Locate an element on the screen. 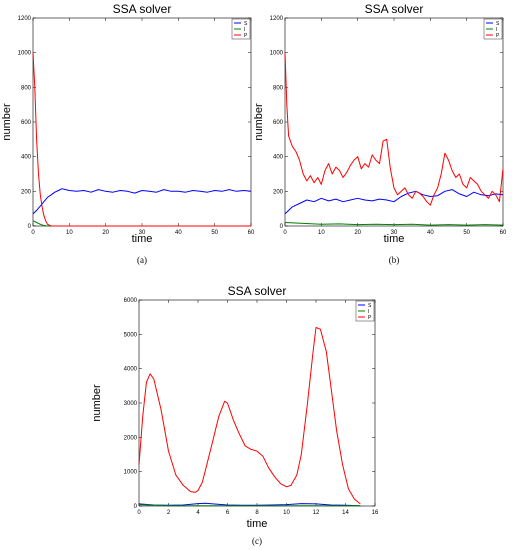 Image resolution: width=512 pixels, height=550 pixels. figure-caption: (c) is located at coordinates (257, 541).